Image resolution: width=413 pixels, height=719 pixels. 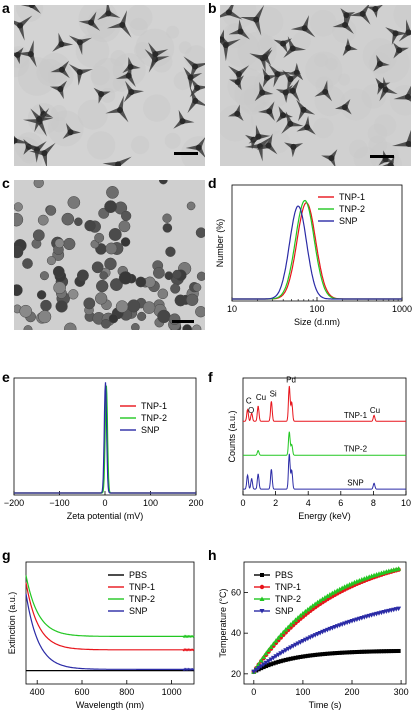 I want to click on series-label-f-tnp-1: TNP-1, so click(x=356, y=415).